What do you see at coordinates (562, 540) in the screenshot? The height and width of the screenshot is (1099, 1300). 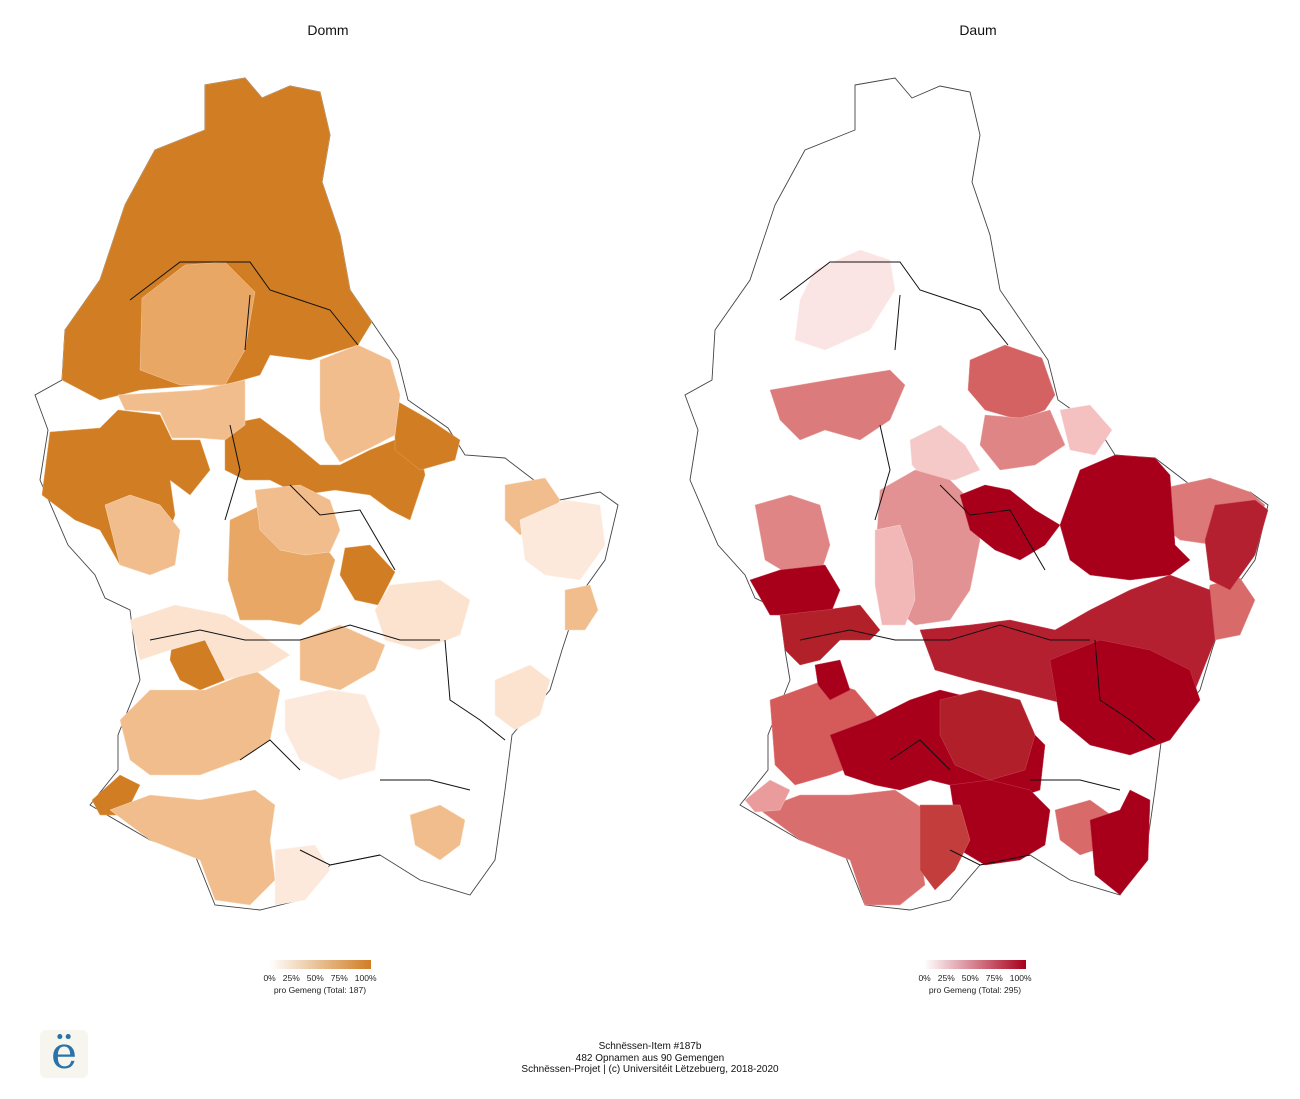 I see `region-domm-pale-d` at bounding box center [562, 540].